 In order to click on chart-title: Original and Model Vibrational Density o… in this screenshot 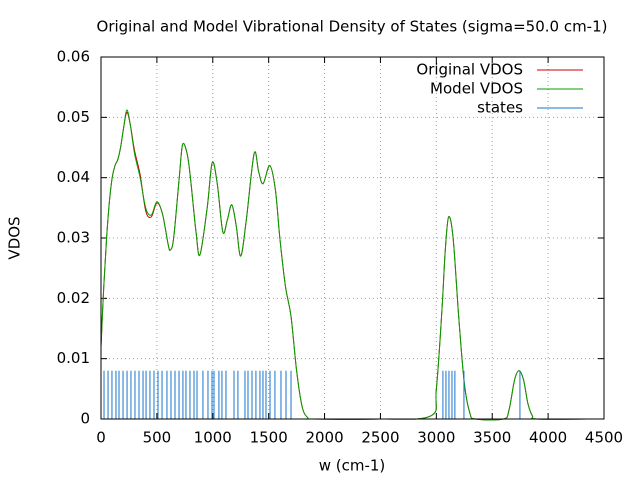, I will do `click(352, 27)`.